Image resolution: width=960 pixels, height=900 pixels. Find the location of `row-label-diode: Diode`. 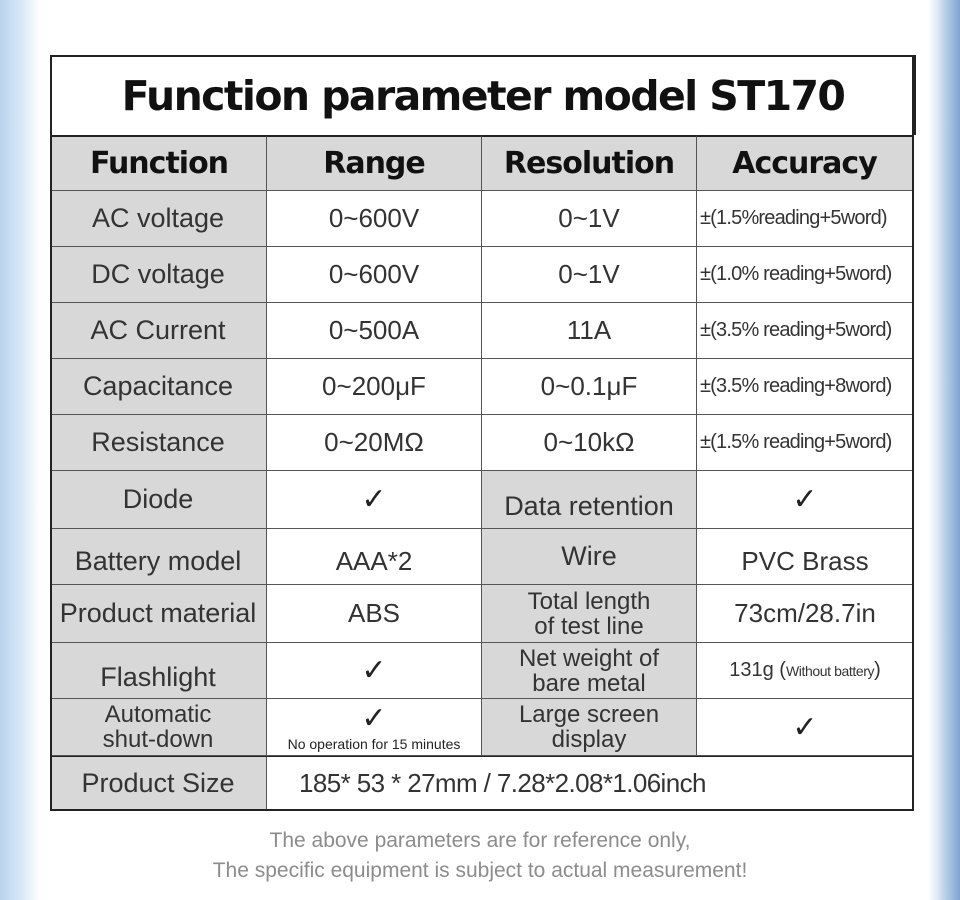

row-label-diode: Diode is located at coordinates (158, 500).